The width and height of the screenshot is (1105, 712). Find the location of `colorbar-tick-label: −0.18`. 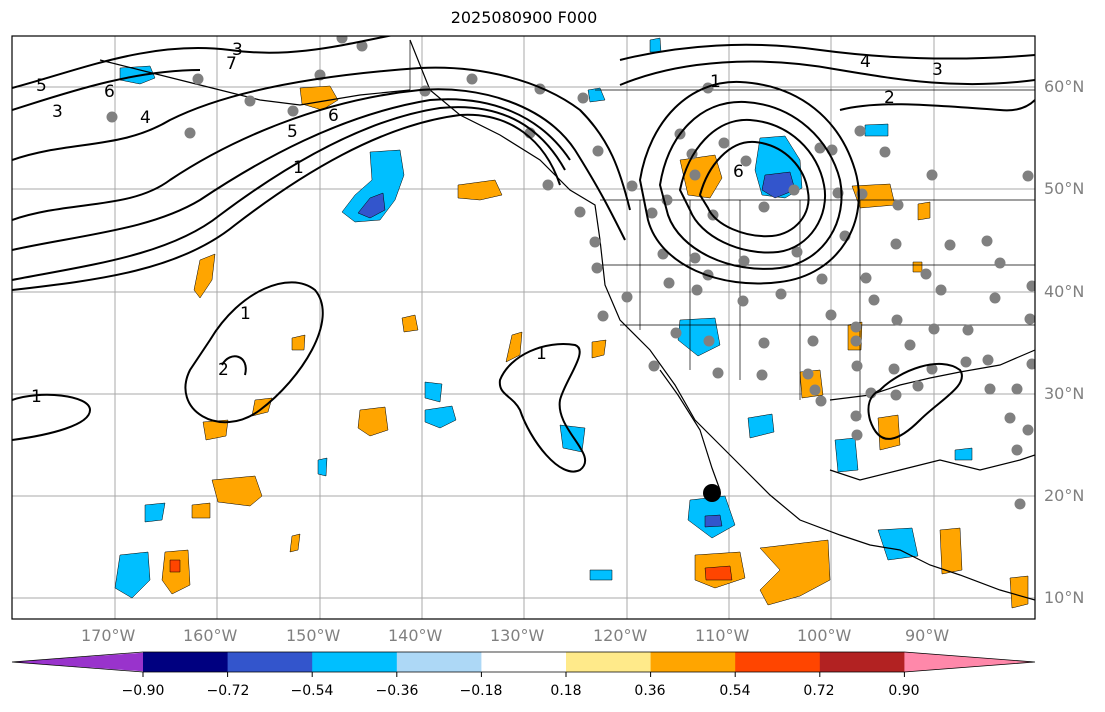

colorbar-tick-label: −0.18 is located at coordinates (481, 691).